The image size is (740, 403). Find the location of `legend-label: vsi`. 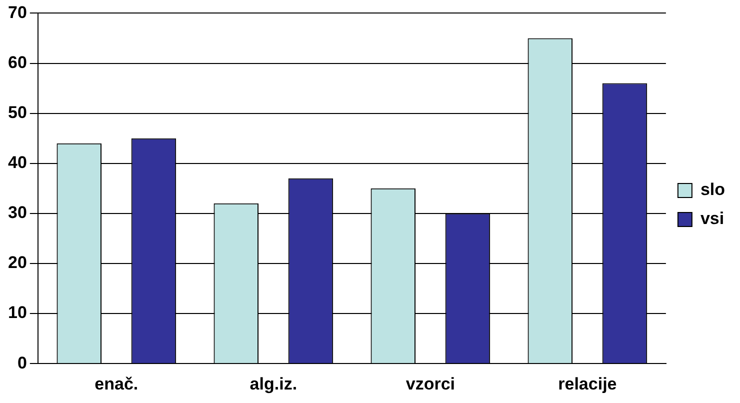

legend-label: vsi is located at coordinates (712, 218).